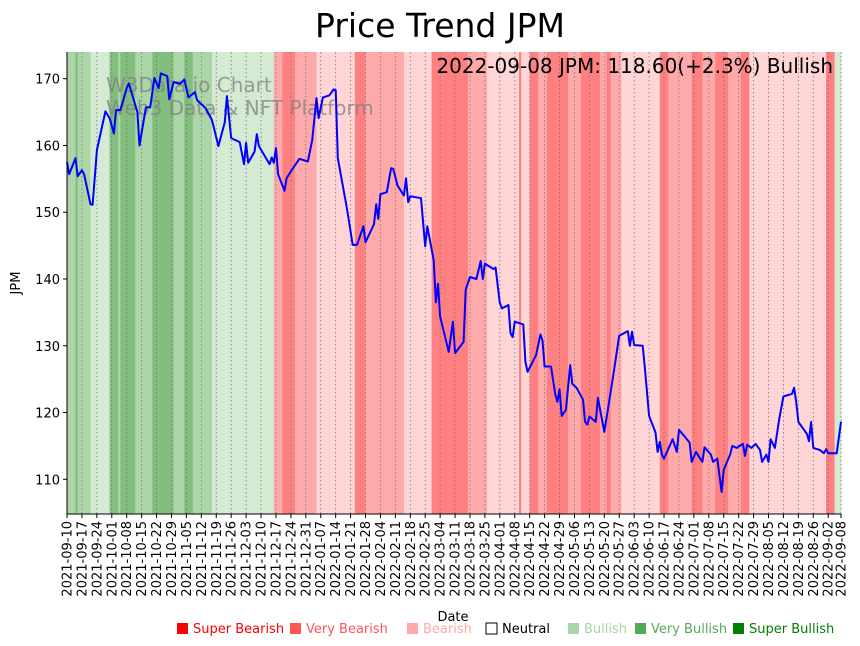  What do you see at coordinates (545, 559) in the screenshot?
I see `x-tick-label: 2022-04-22` at bounding box center [545, 559].